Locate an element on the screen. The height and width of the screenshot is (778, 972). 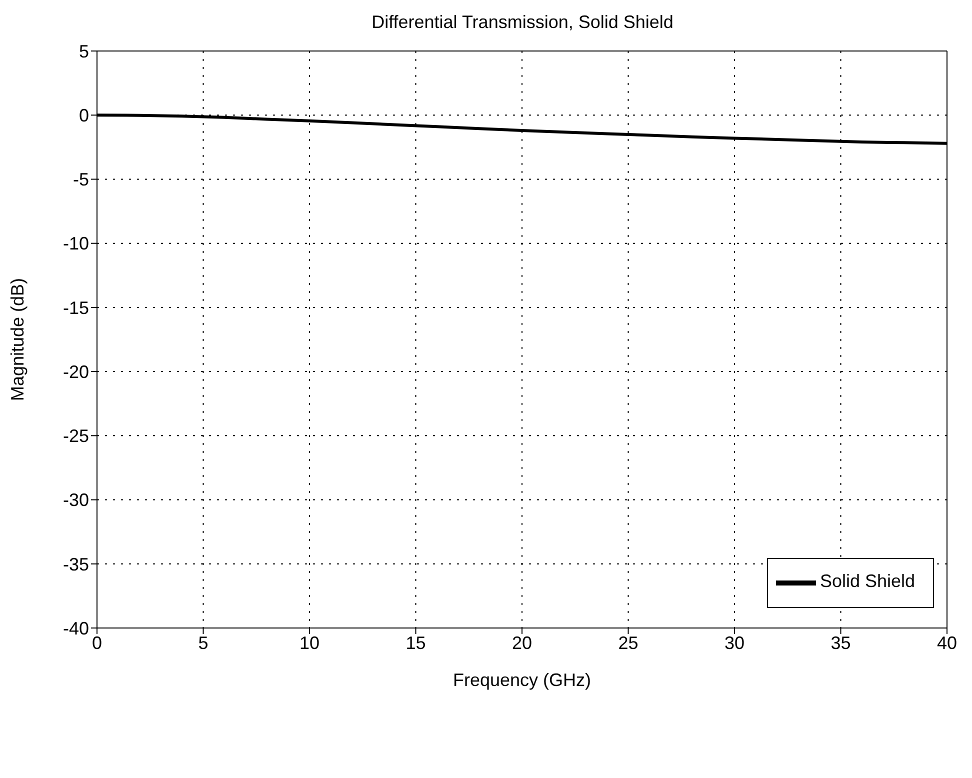
x-tick-label: 30 is located at coordinates (734, 642).